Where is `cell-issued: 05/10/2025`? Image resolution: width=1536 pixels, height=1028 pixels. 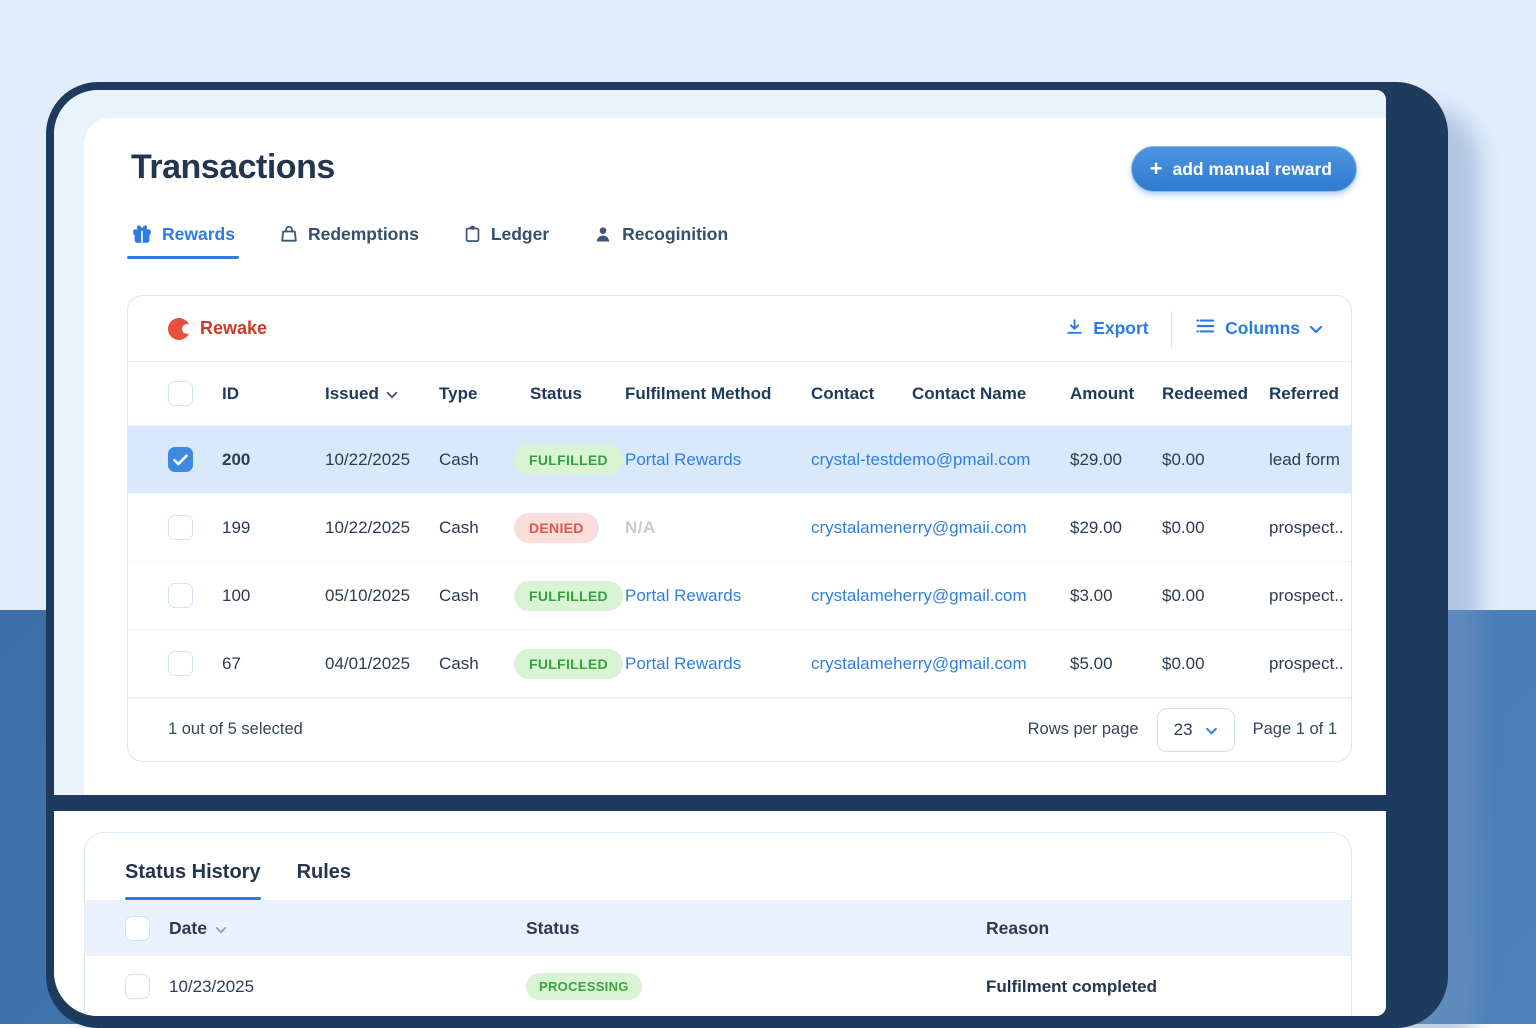 cell-issued: 05/10/2025 is located at coordinates (368, 595).